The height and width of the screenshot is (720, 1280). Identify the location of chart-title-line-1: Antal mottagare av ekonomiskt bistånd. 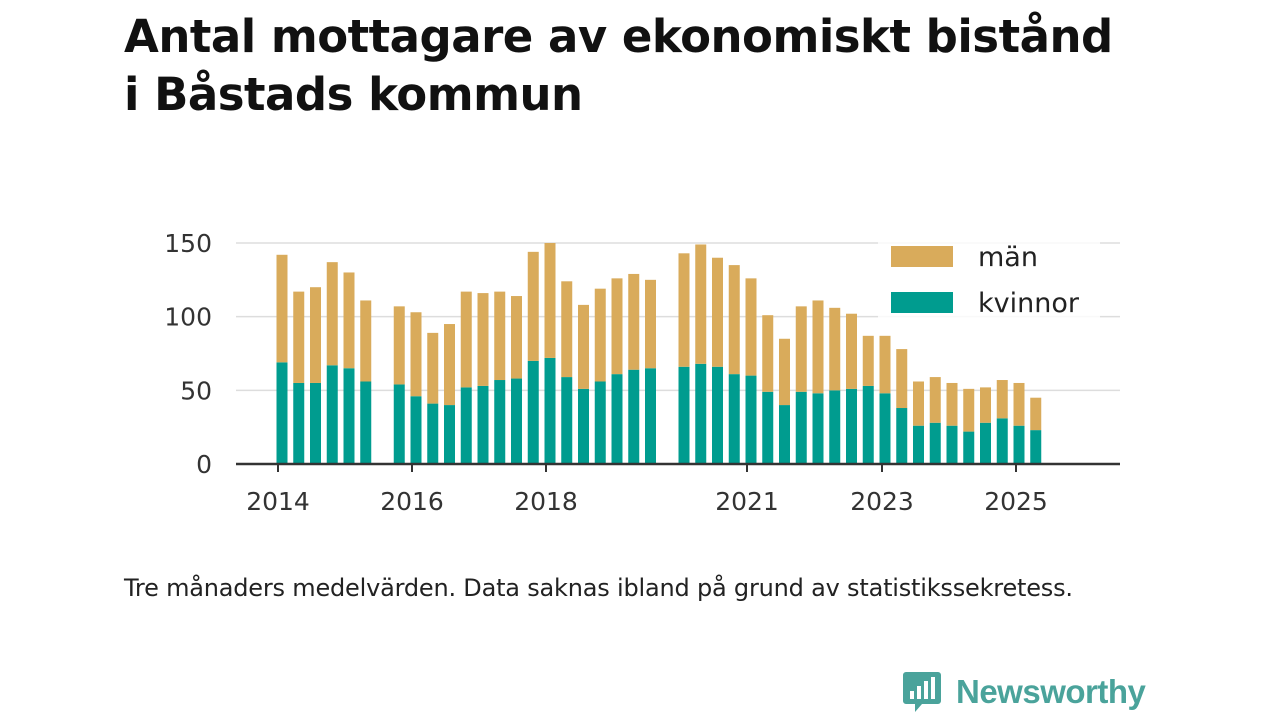
(618, 36).